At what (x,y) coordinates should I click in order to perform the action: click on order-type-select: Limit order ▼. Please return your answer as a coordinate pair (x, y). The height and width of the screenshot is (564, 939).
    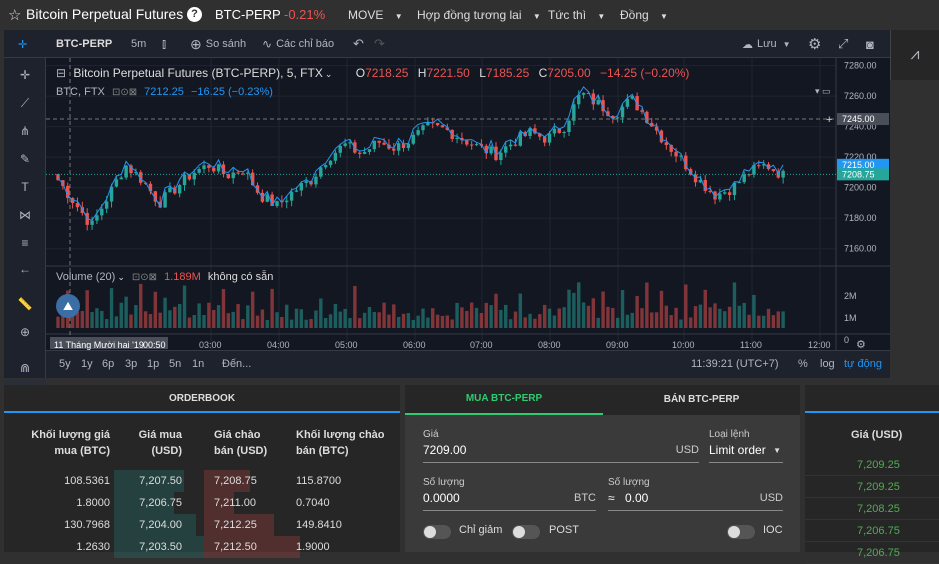
    Looking at the image, I should click on (746, 452).